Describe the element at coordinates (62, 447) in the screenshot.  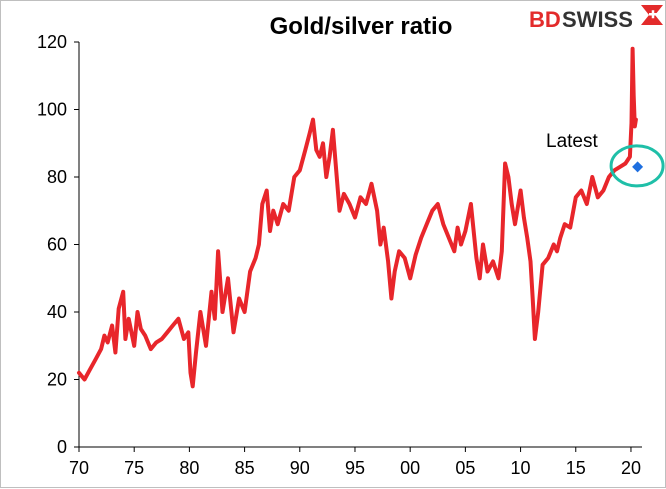
I see `y-tick-label: 0` at that location.